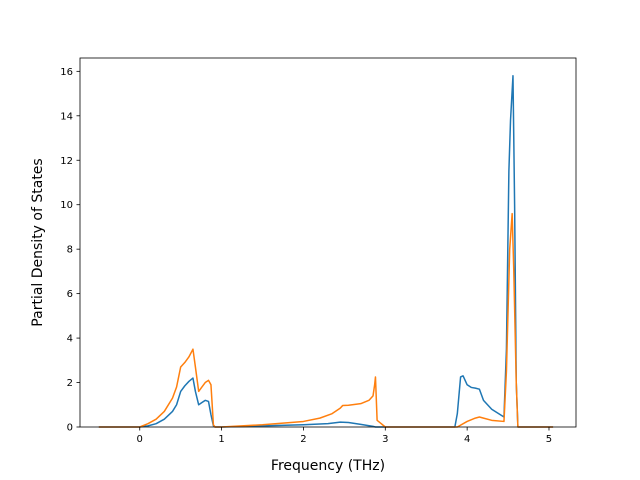 This screenshot has height=480, width=640. Describe the element at coordinates (303, 439) in the screenshot. I see `x-tick-label: 2` at that location.